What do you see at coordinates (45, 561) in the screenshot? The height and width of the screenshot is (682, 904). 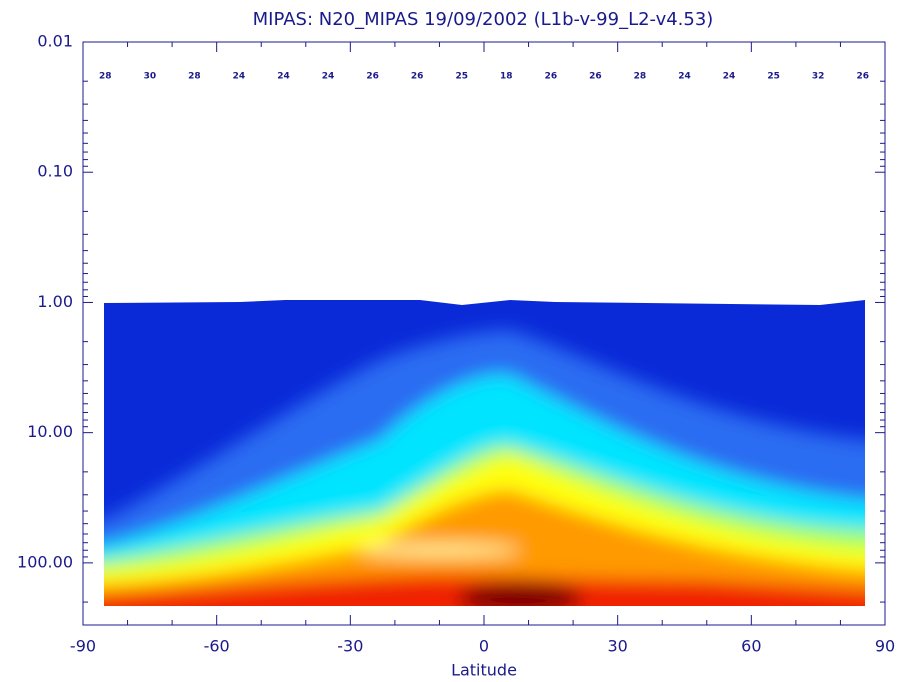 I see `y-tick-label: 100.00` at bounding box center [45, 561].